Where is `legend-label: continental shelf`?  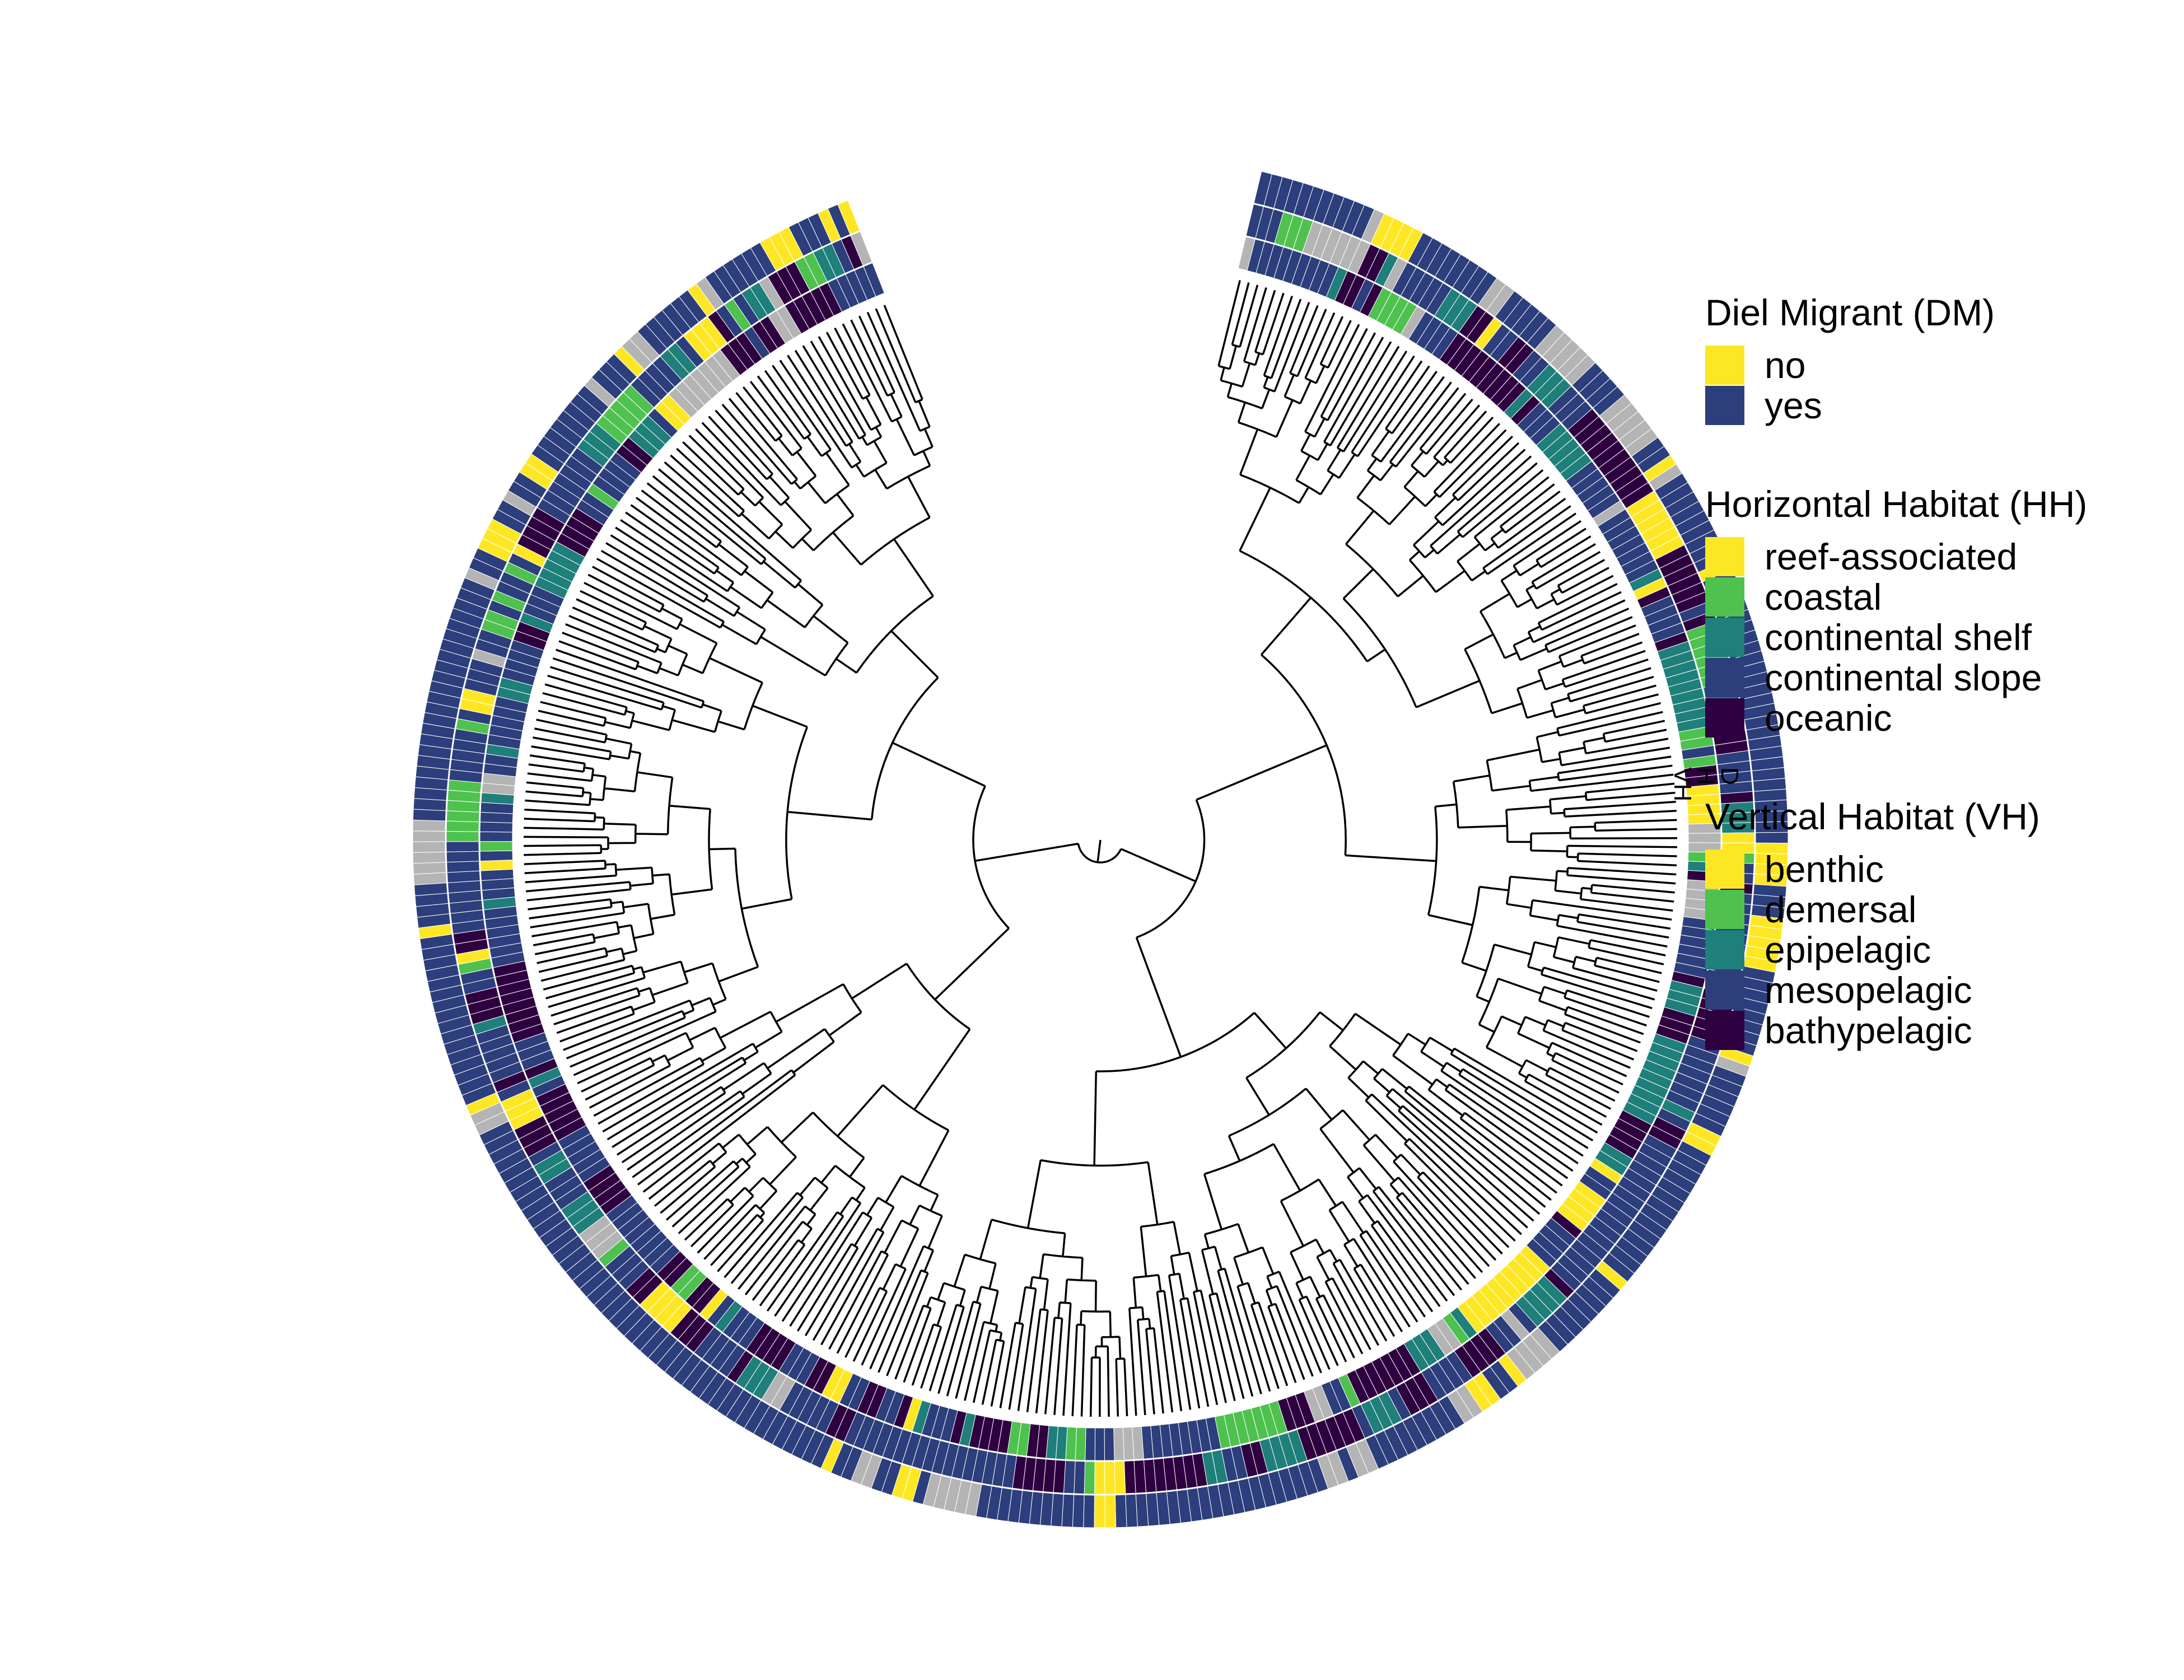 legend-label: continental shelf is located at coordinates (1899, 637).